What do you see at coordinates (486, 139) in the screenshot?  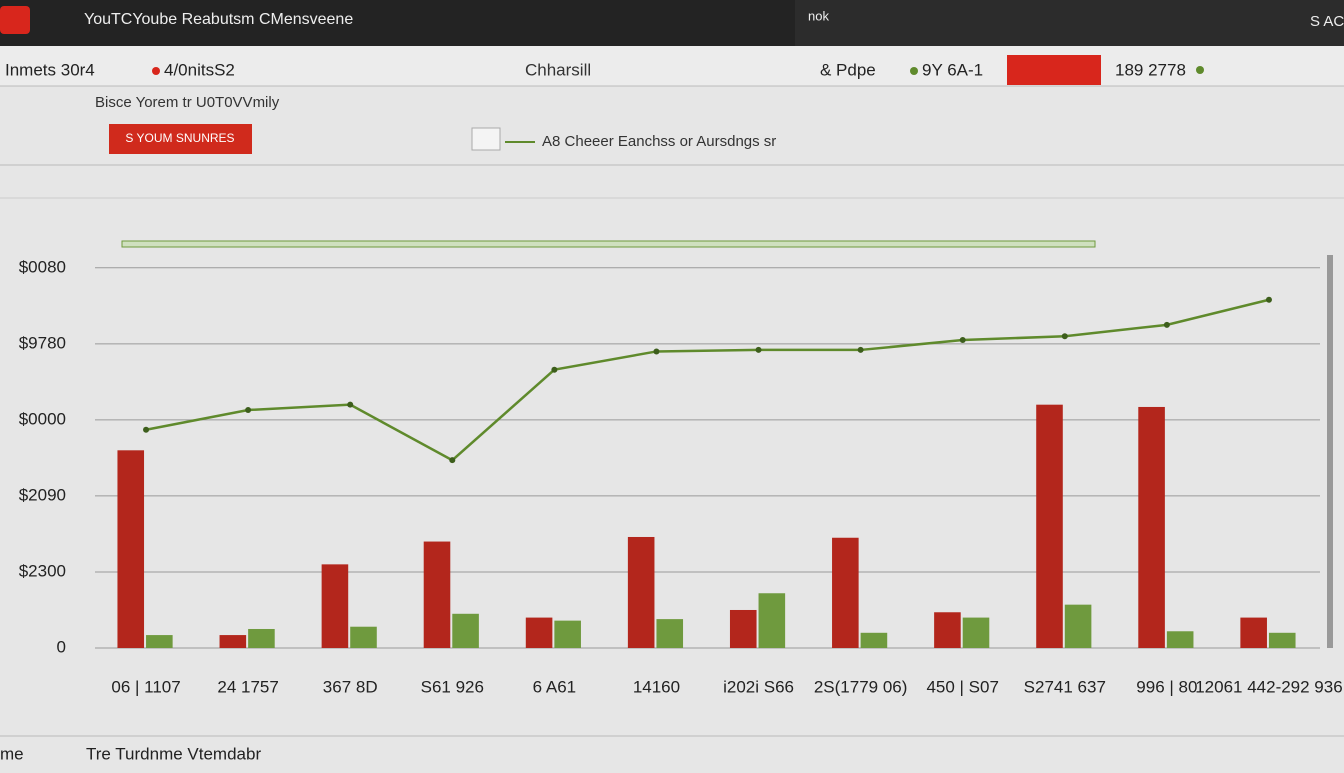 I see `legend-icon` at bounding box center [486, 139].